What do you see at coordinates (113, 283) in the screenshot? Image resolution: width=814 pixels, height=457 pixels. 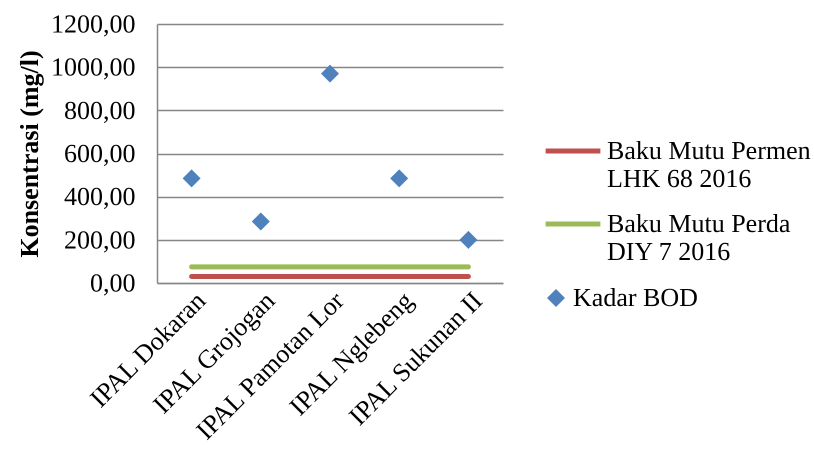 I see `y-tick-label: 0,00` at bounding box center [113, 283].